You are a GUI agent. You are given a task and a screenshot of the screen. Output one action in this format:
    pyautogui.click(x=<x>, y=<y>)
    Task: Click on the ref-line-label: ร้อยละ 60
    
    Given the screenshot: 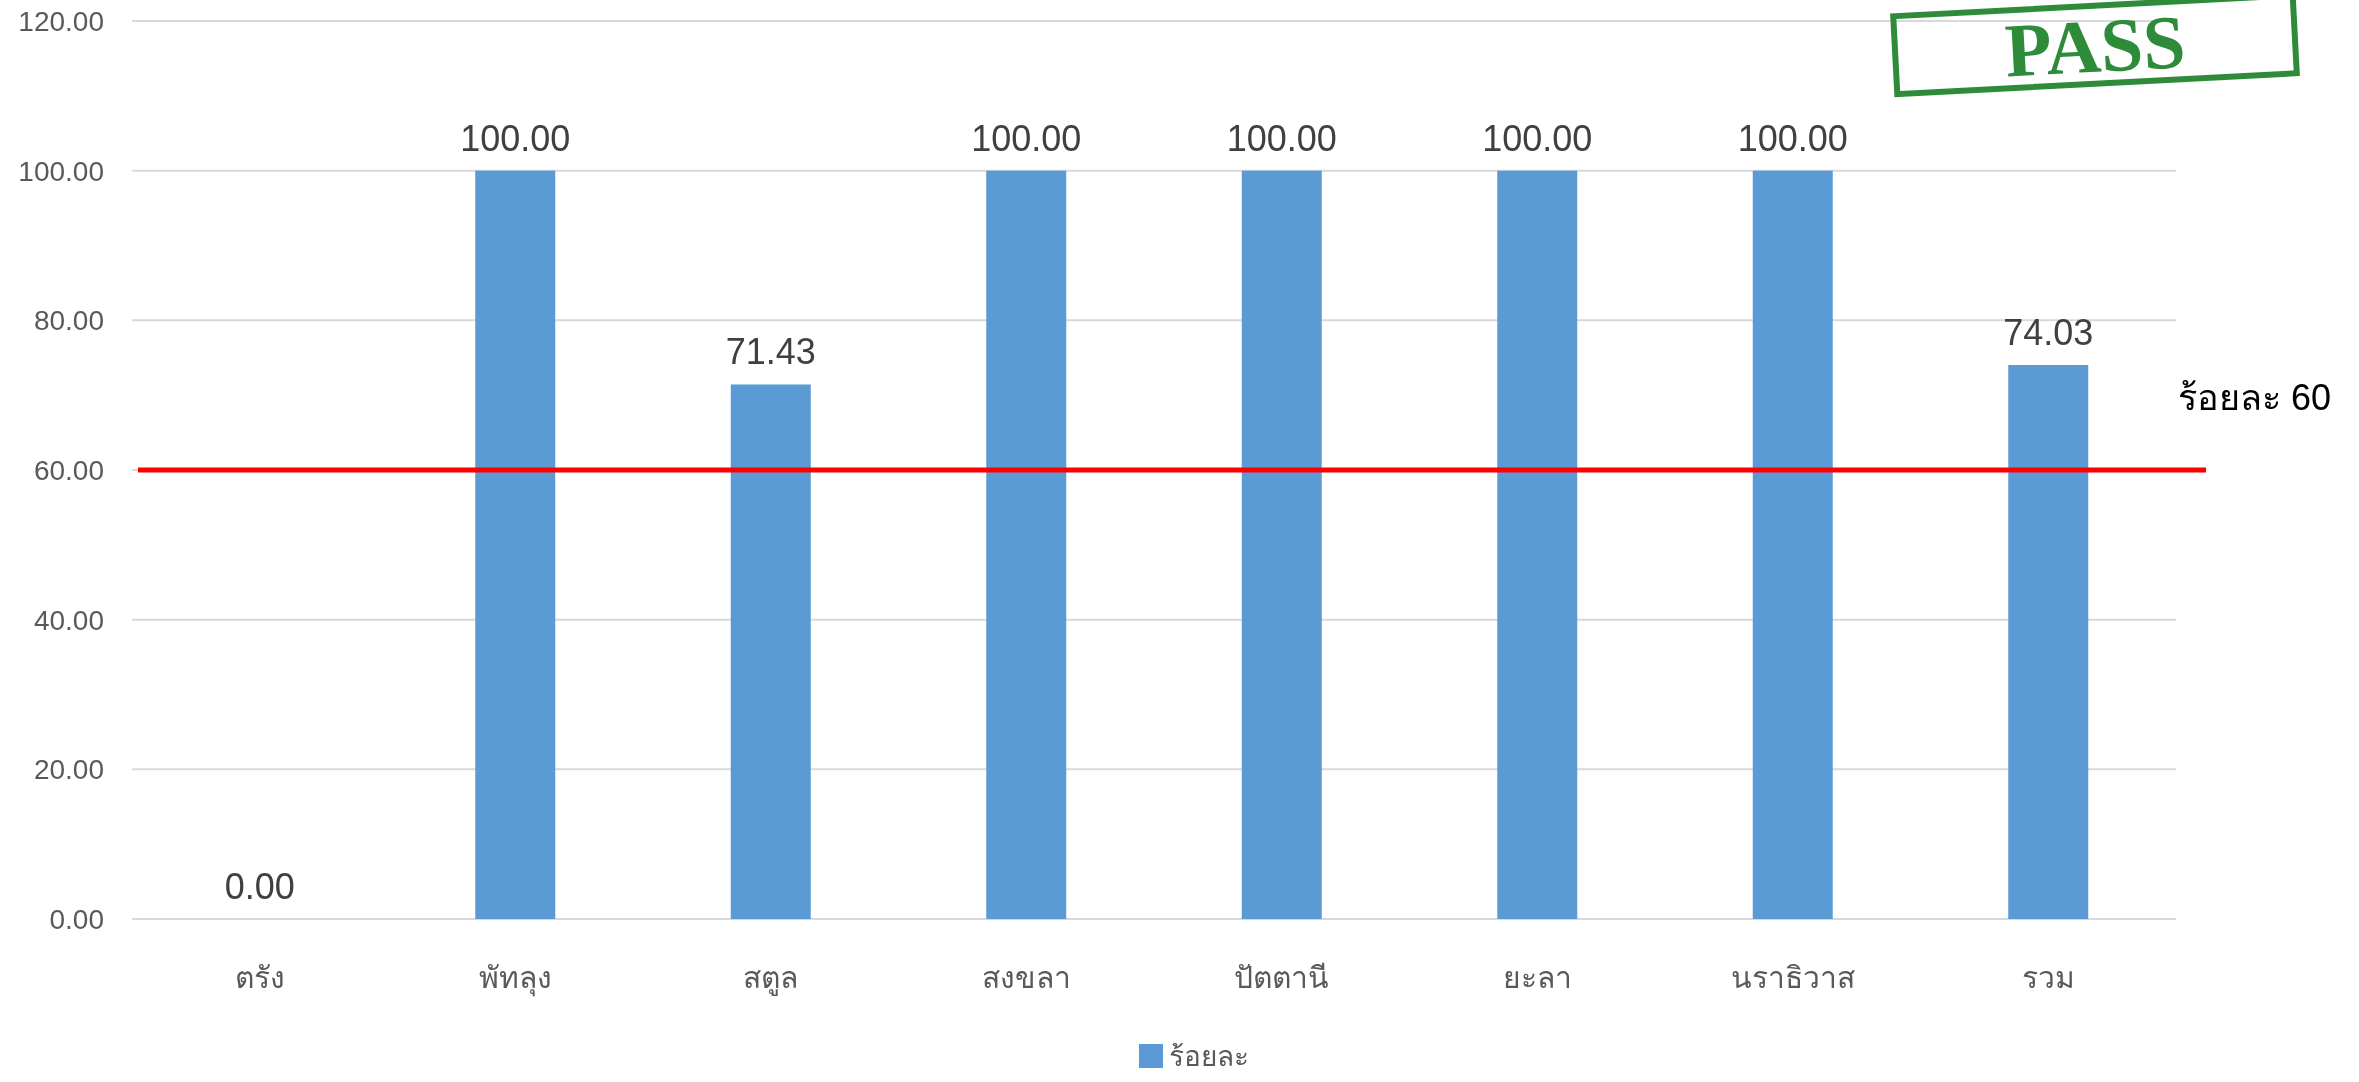 What is the action you would take?
    pyautogui.click(x=2255, y=397)
    